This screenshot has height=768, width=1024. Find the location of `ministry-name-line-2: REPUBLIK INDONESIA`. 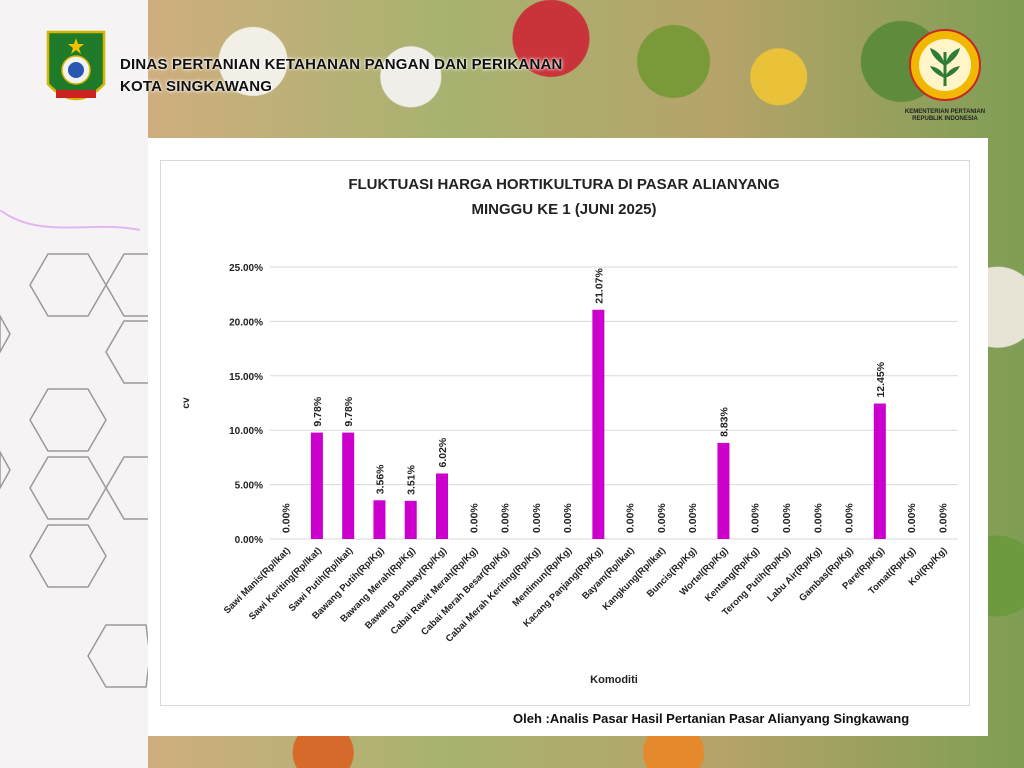

ministry-name-line-2: REPUBLIK INDONESIA is located at coordinates (945, 119).